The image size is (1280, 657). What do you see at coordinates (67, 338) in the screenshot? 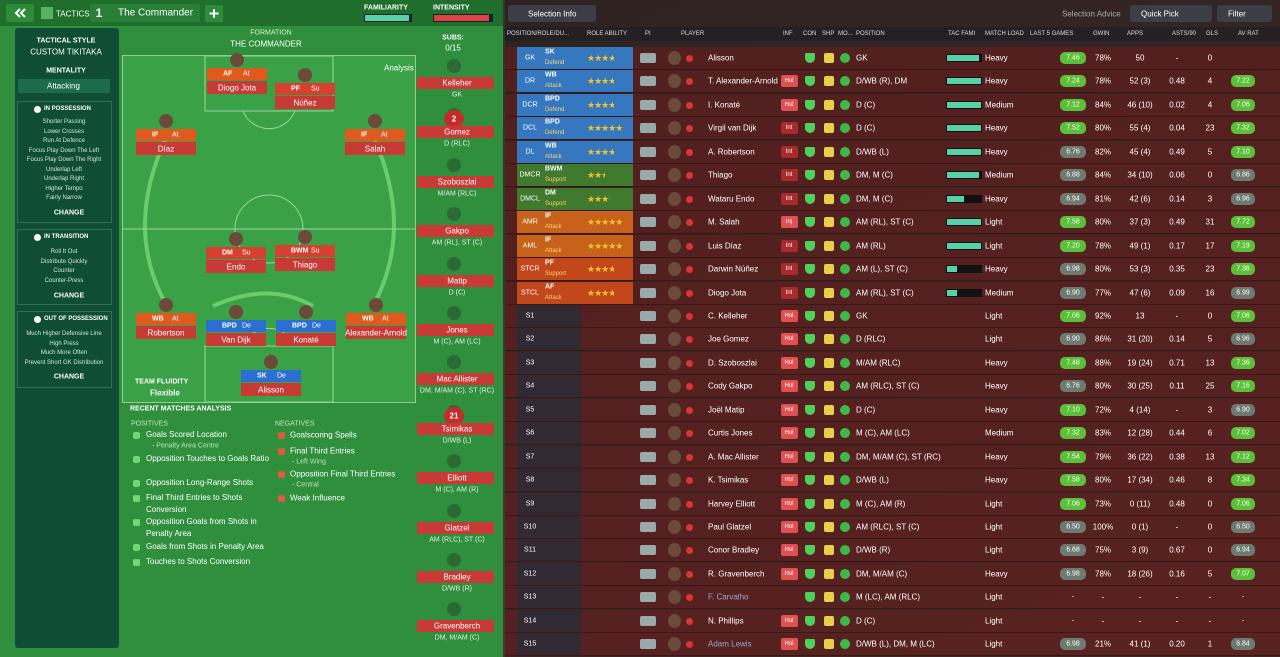
I see `sidebar` at bounding box center [67, 338].